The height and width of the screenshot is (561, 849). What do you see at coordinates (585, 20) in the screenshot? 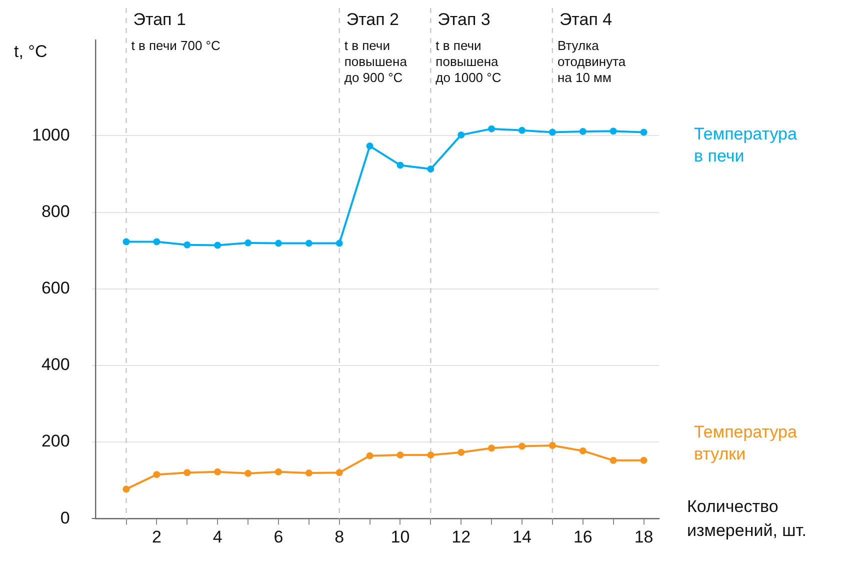
I see `ref-line-label: Этап 4` at bounding box center [585, 20].